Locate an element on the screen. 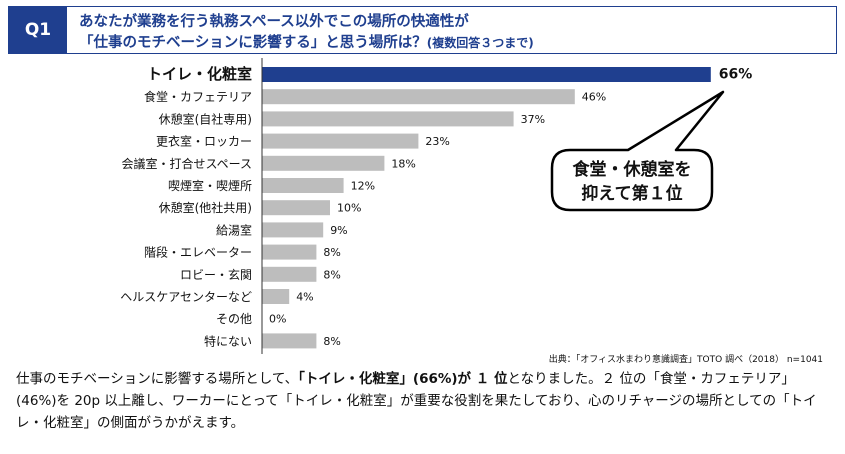 The height and width of the screenshot is (454, 845). question-line-1: あなたが業務を行う執務スペース以外でこの場所の快適性が is located at coordinates (274, 22).